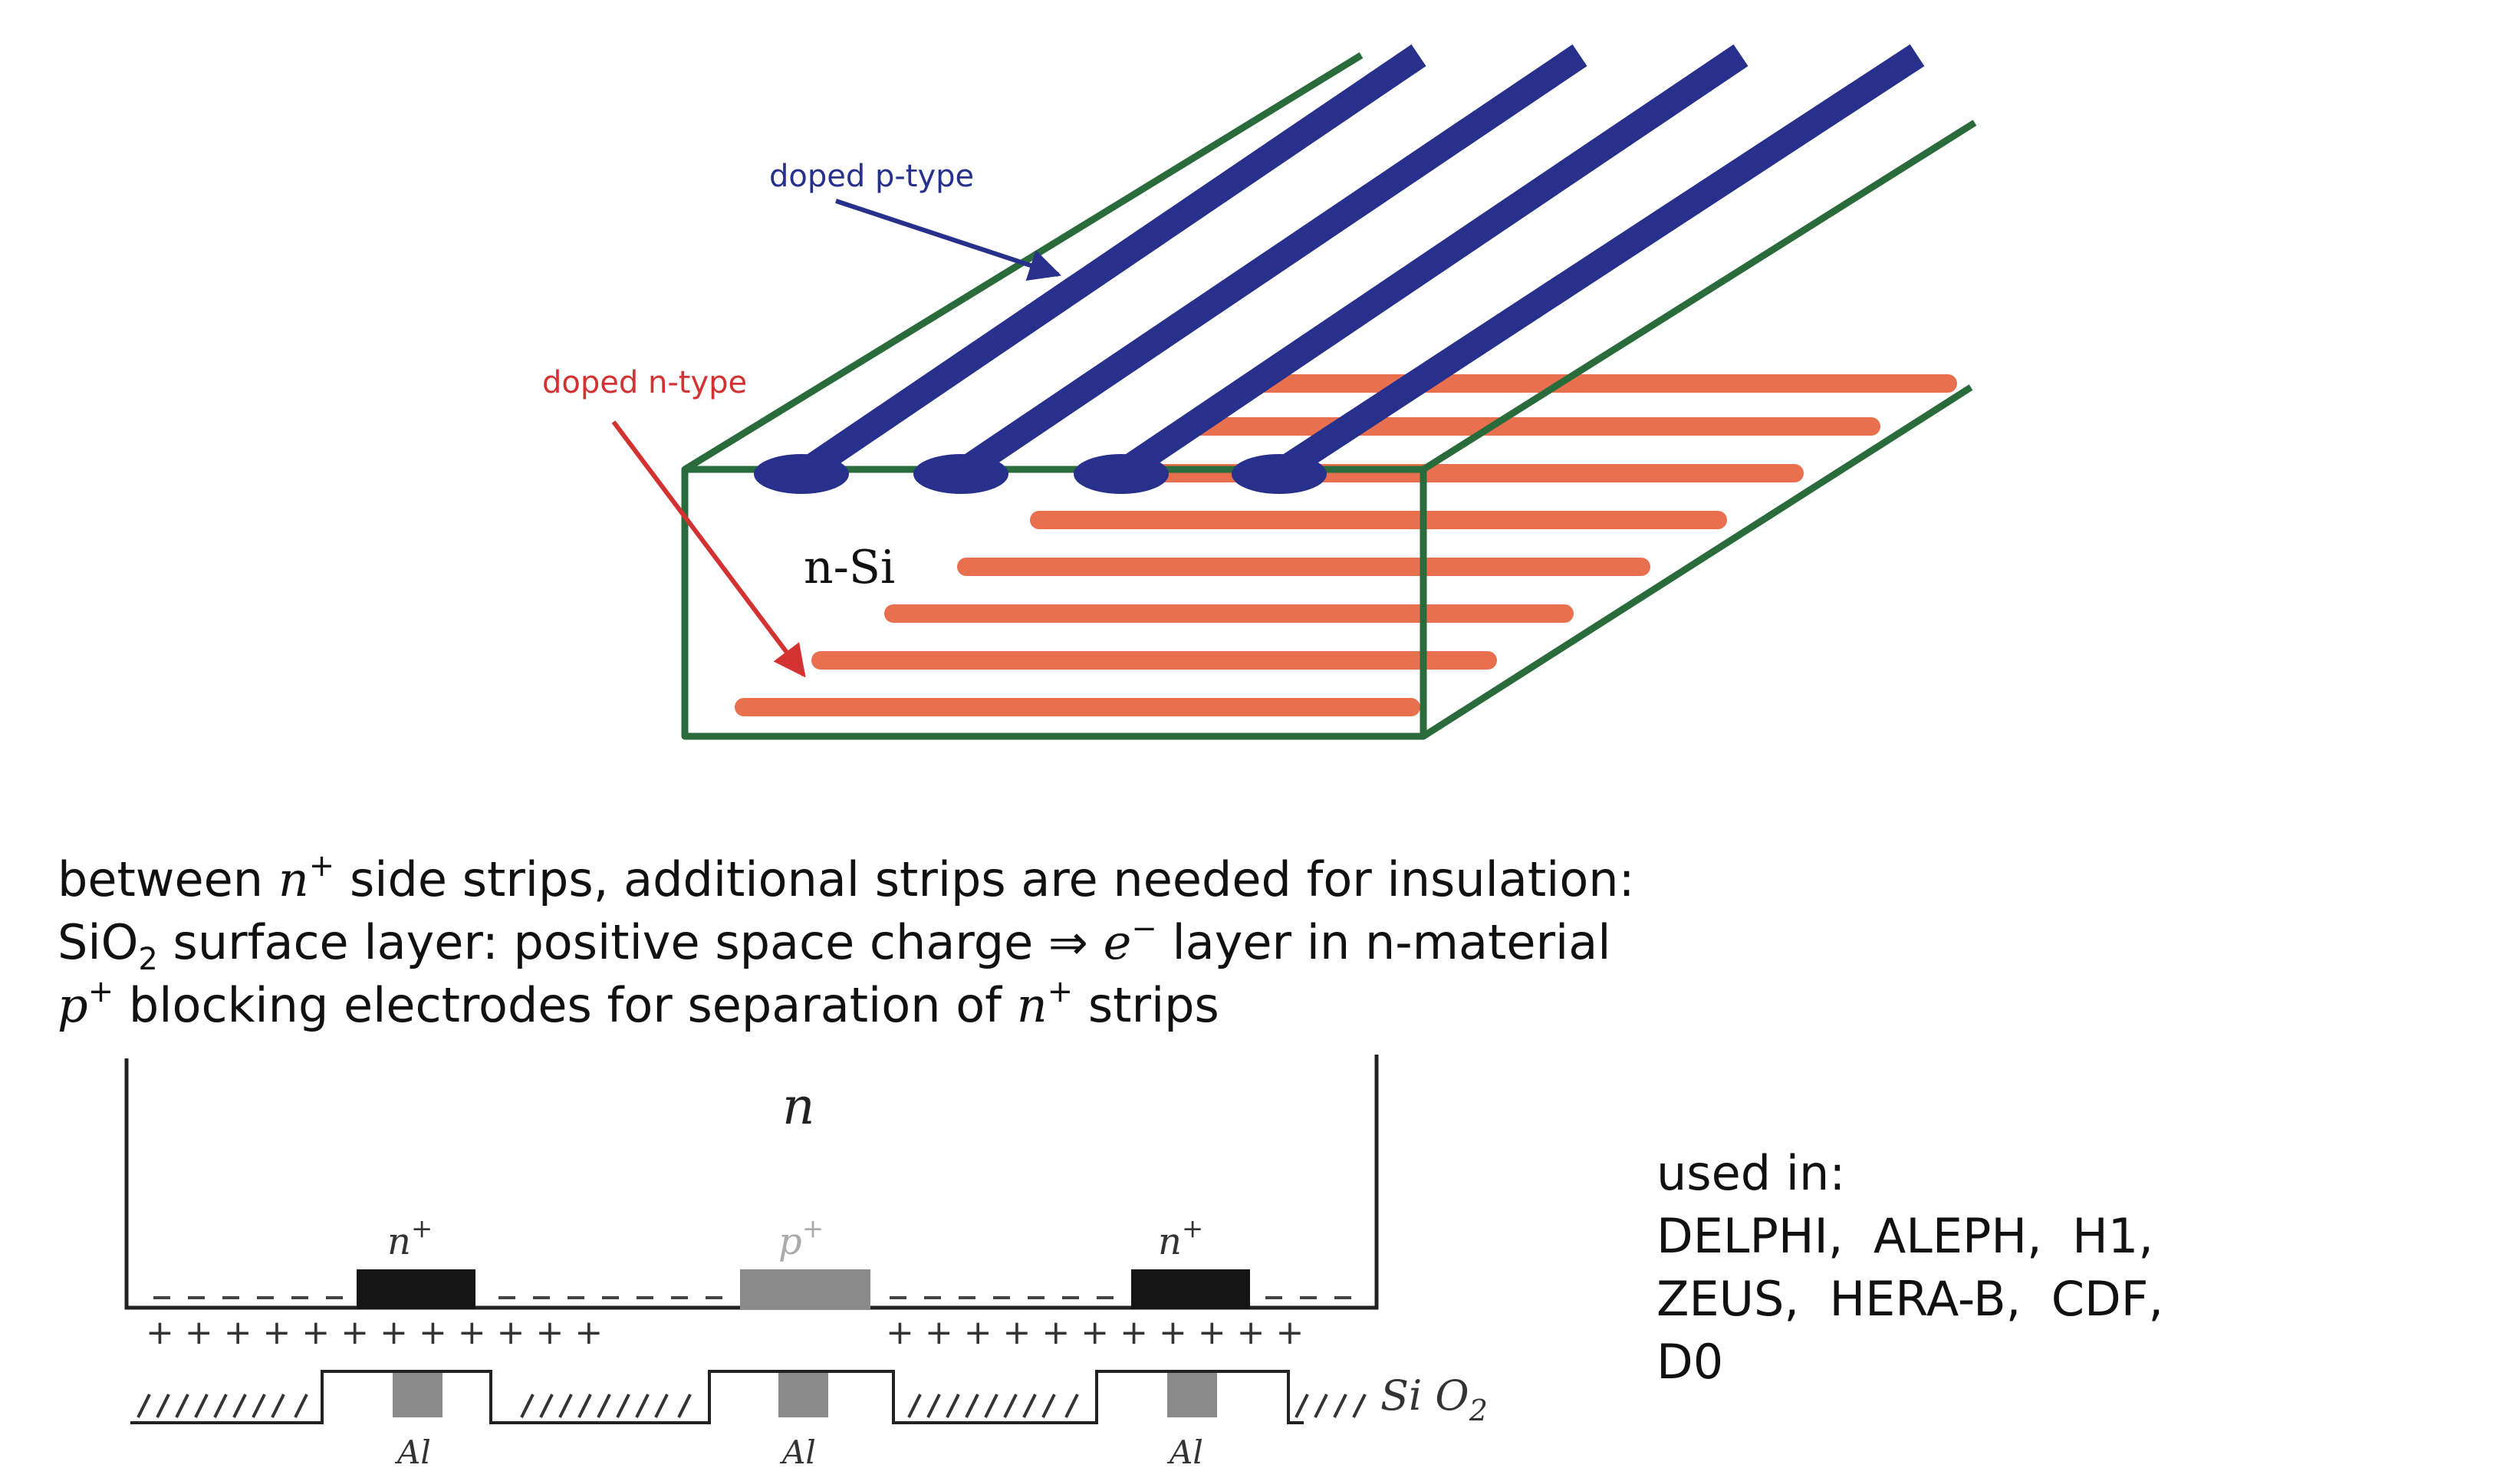 The width and height of the screenshot is (2520, 1468). I want to click on used-in-line-2: ZEUS, HERA-B, CDF,, so click(1910, 1299).